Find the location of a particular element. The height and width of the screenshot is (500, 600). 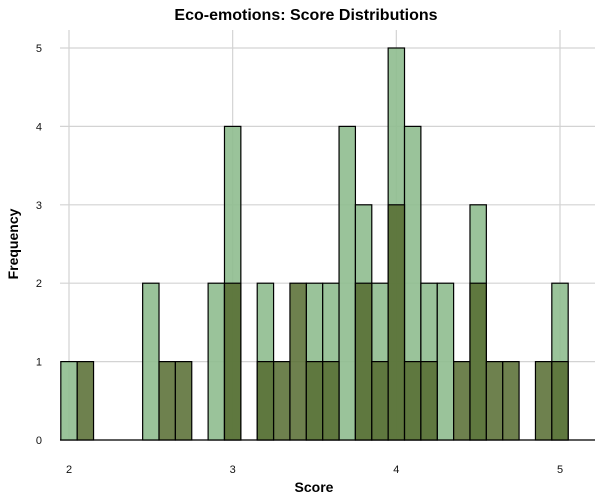

x-tick-label: 5 is located at coordinates (560, 470).